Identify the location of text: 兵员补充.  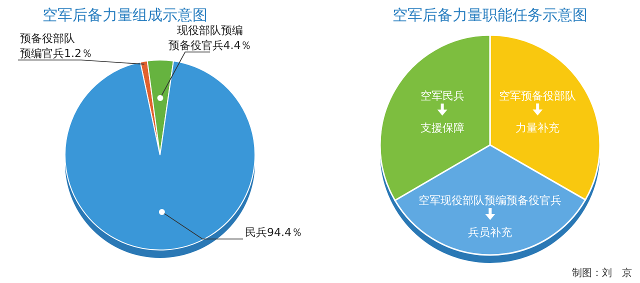
(490, 232).